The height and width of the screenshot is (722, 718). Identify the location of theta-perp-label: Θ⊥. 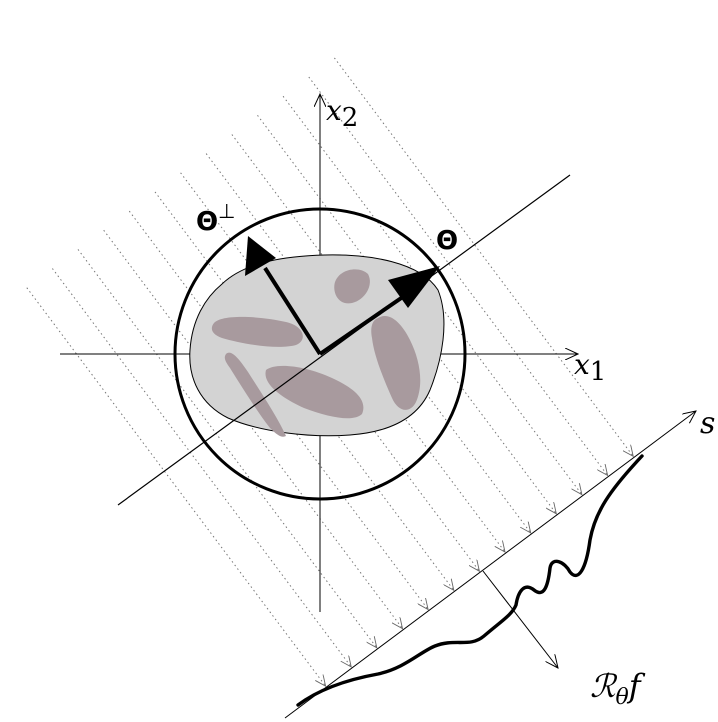
(216, 218).